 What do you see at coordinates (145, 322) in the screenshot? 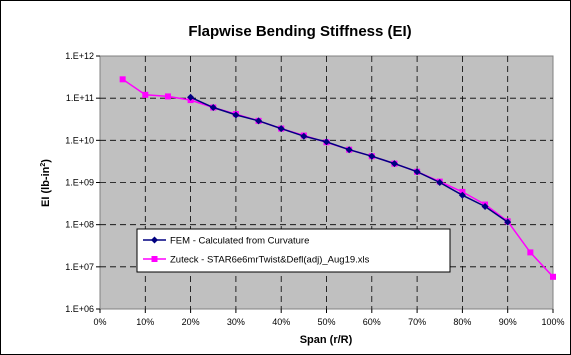
I see `x-tick-label: 10%` at bounding box center [145, 322].